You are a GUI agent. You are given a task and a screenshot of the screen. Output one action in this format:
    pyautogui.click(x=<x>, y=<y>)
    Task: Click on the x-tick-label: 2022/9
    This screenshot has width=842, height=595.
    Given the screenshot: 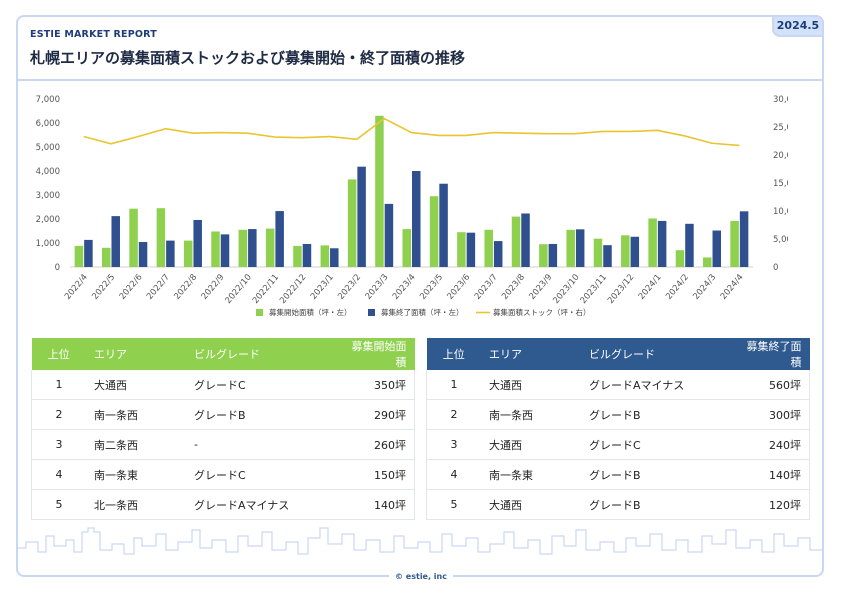 What is the action you would take?
    pyautogui.click(x=213, y=287)
    